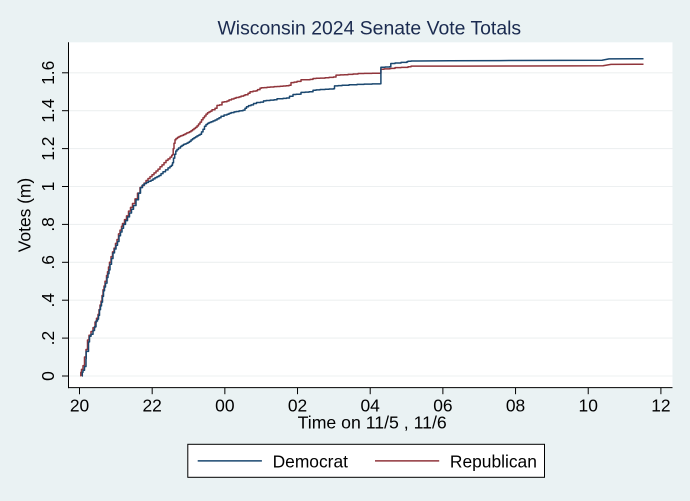  What do you see at coordinates (25, 215) in the screenshot?
I see `svg-text: Votes (m)` at bounding box center [25, 215].